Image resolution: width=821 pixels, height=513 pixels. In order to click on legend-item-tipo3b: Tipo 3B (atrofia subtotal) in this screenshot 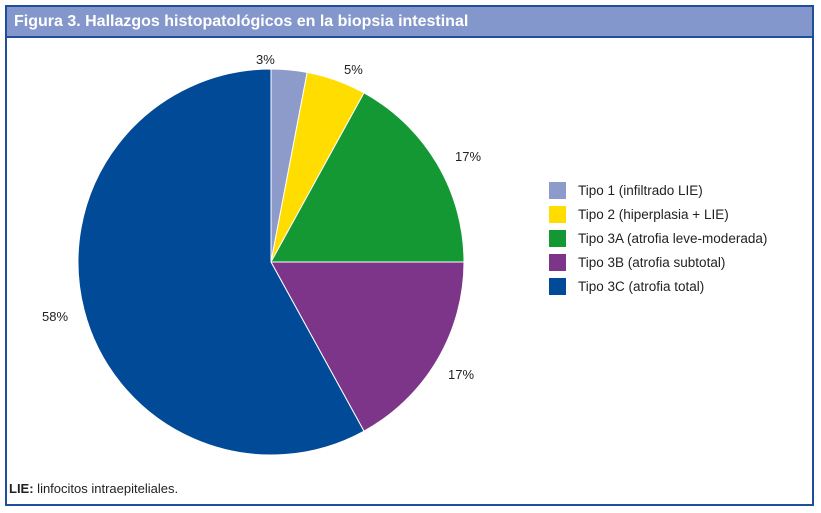, I will do `click(658, 262)`.